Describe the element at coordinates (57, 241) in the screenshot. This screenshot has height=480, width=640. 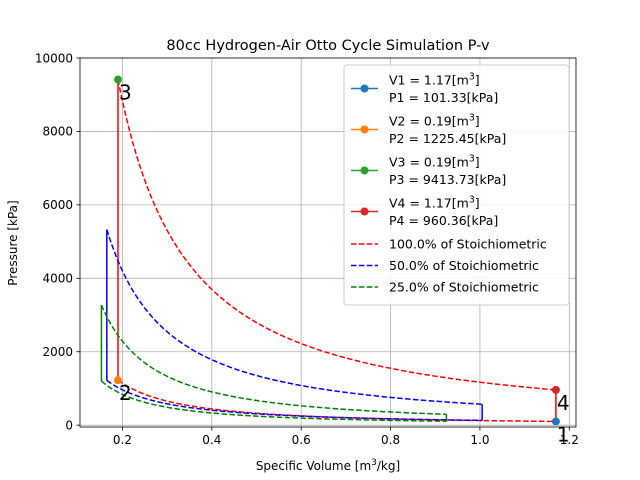
I see `y-axis-ticks: 0 2000 4000 6000 8000 10000` at that location.